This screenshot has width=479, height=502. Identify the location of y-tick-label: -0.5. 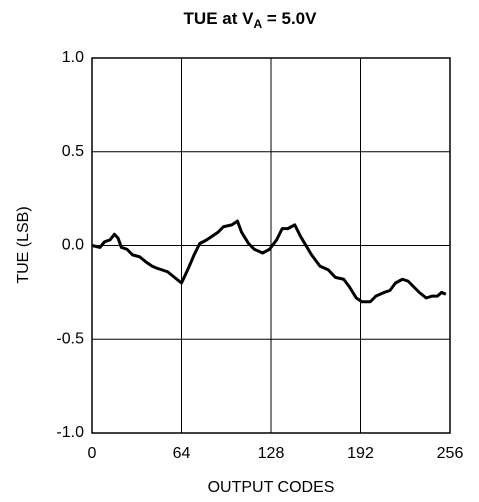
(70, 338).